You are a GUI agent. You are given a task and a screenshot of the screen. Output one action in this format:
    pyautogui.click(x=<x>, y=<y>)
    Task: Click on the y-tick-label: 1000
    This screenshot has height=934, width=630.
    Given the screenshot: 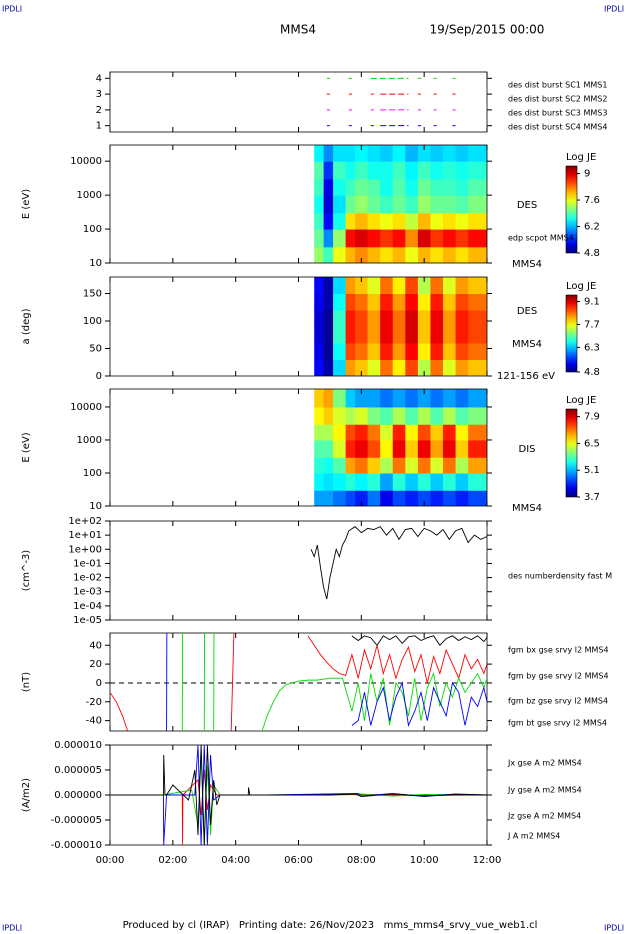 What is the action you would take?
    pyautogui.click(x=89, y=195)
    